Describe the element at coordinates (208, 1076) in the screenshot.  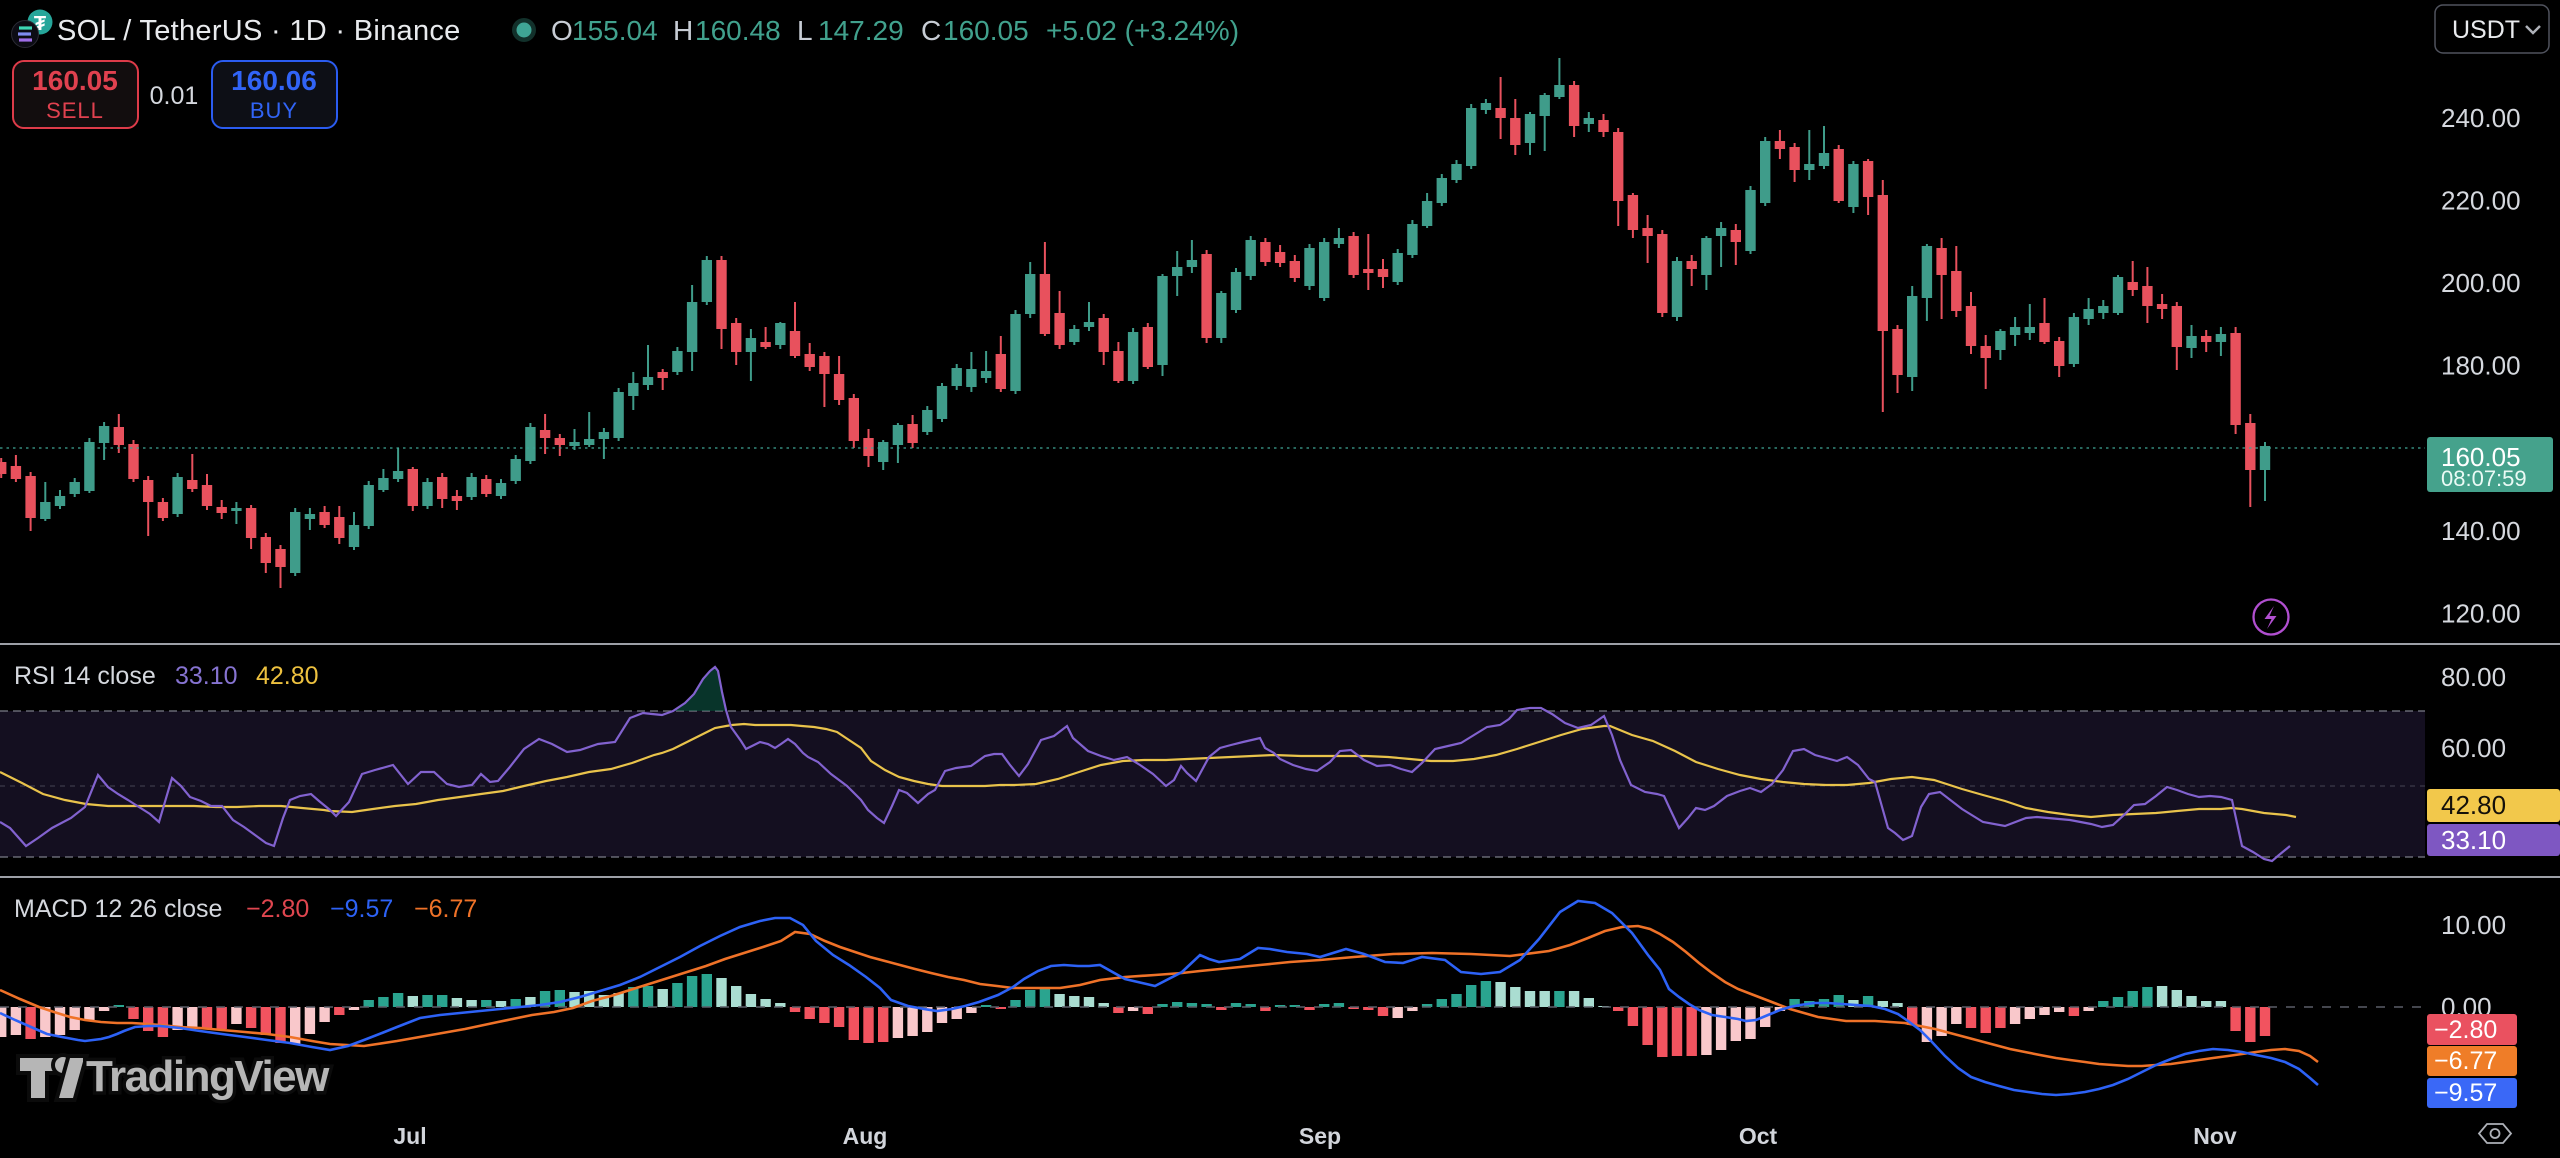
I see `svg-text: TradingView` at that location.